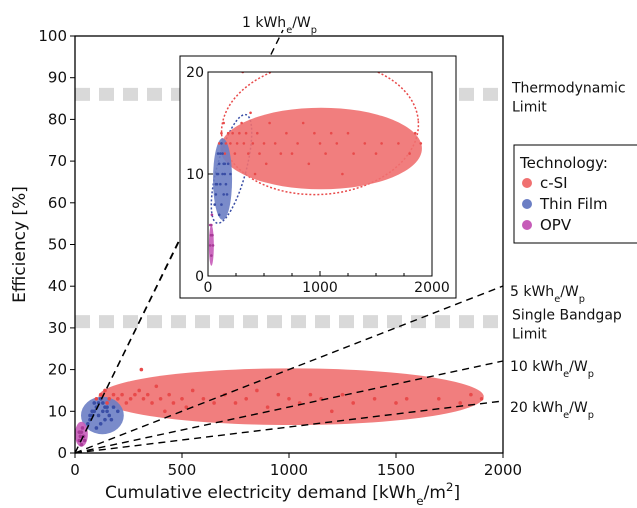  Describe the element at coordinates (529, 107) in the screenshot. I see `limit-label-0-1: Limit` at that location.